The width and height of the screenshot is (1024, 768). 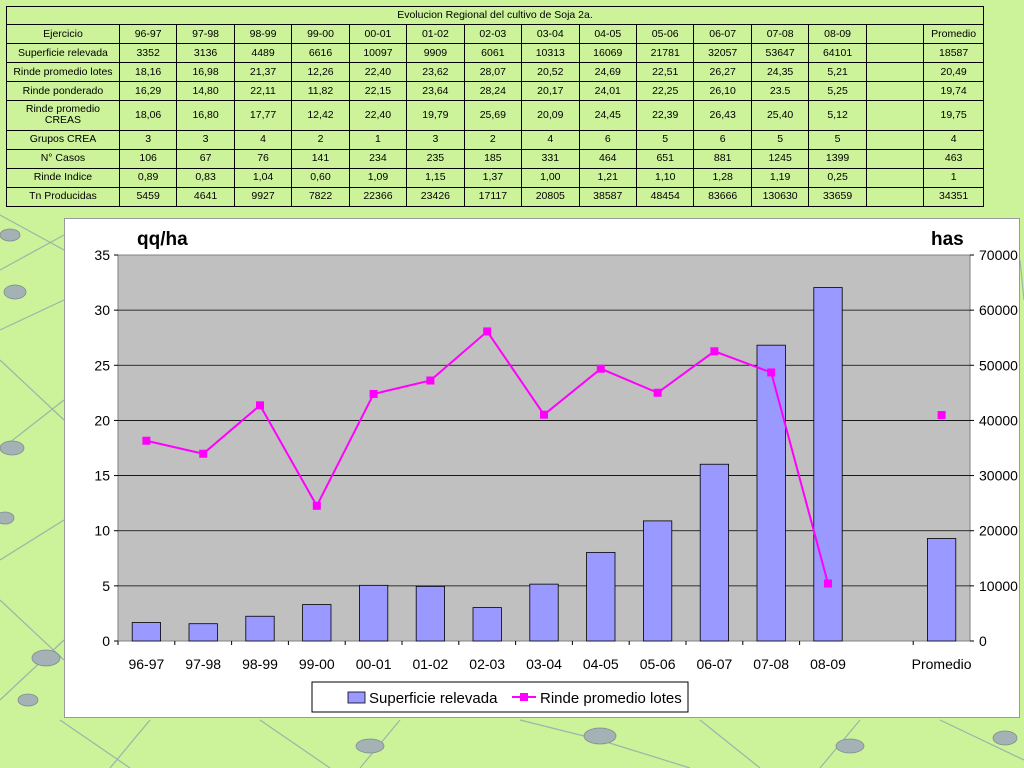 I want to click on legend-swatch-superficie-relevada, so click(x=356, y=697).